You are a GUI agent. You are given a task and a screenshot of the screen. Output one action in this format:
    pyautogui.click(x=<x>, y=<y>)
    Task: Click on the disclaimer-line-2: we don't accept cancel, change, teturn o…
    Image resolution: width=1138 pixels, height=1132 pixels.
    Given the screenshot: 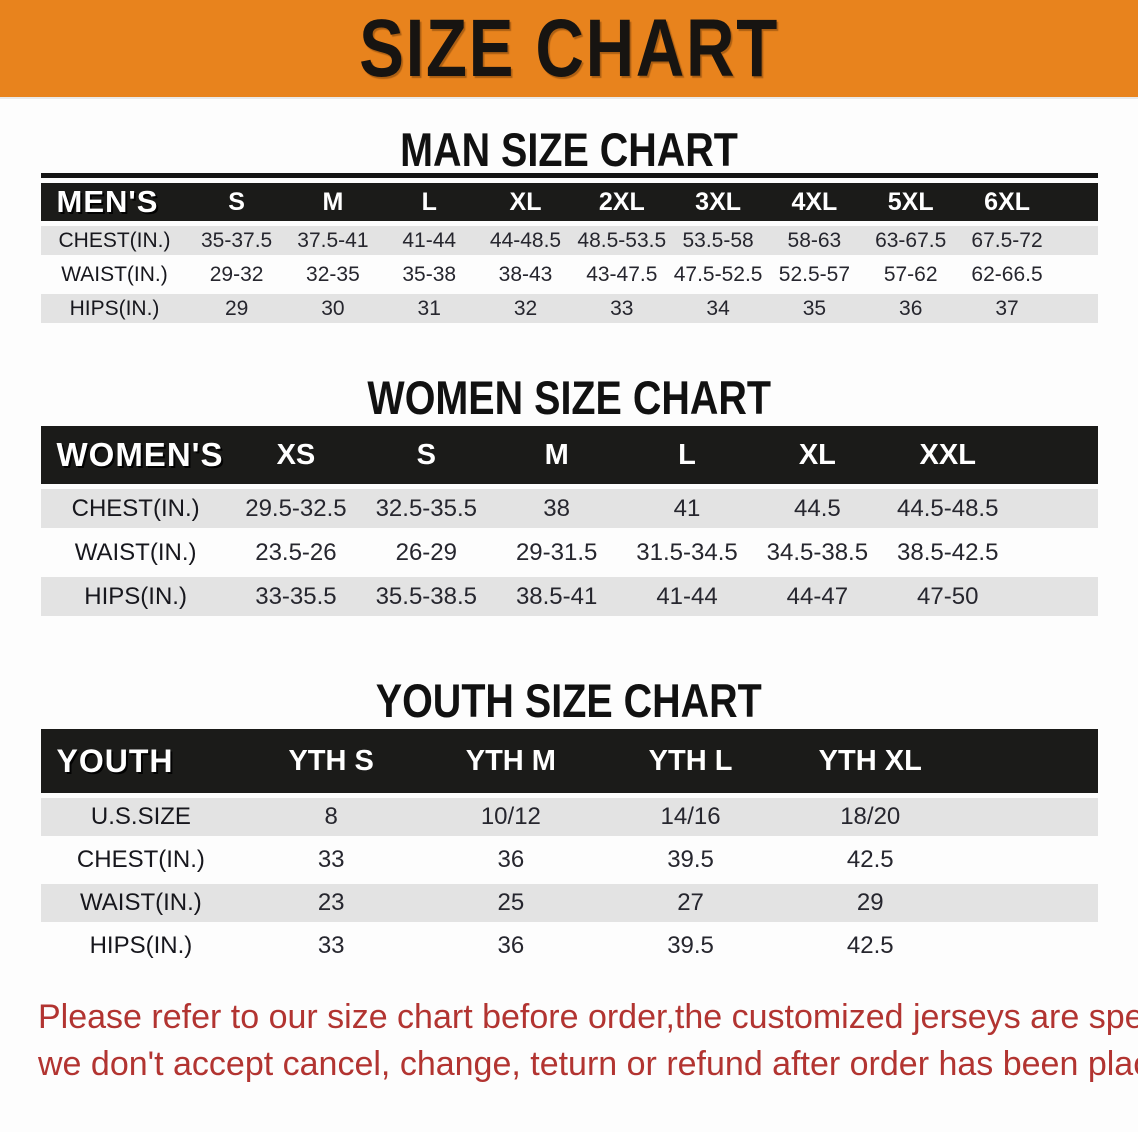 What is the action you would take?
    pyautogui.click(x=588, y=1063)
    